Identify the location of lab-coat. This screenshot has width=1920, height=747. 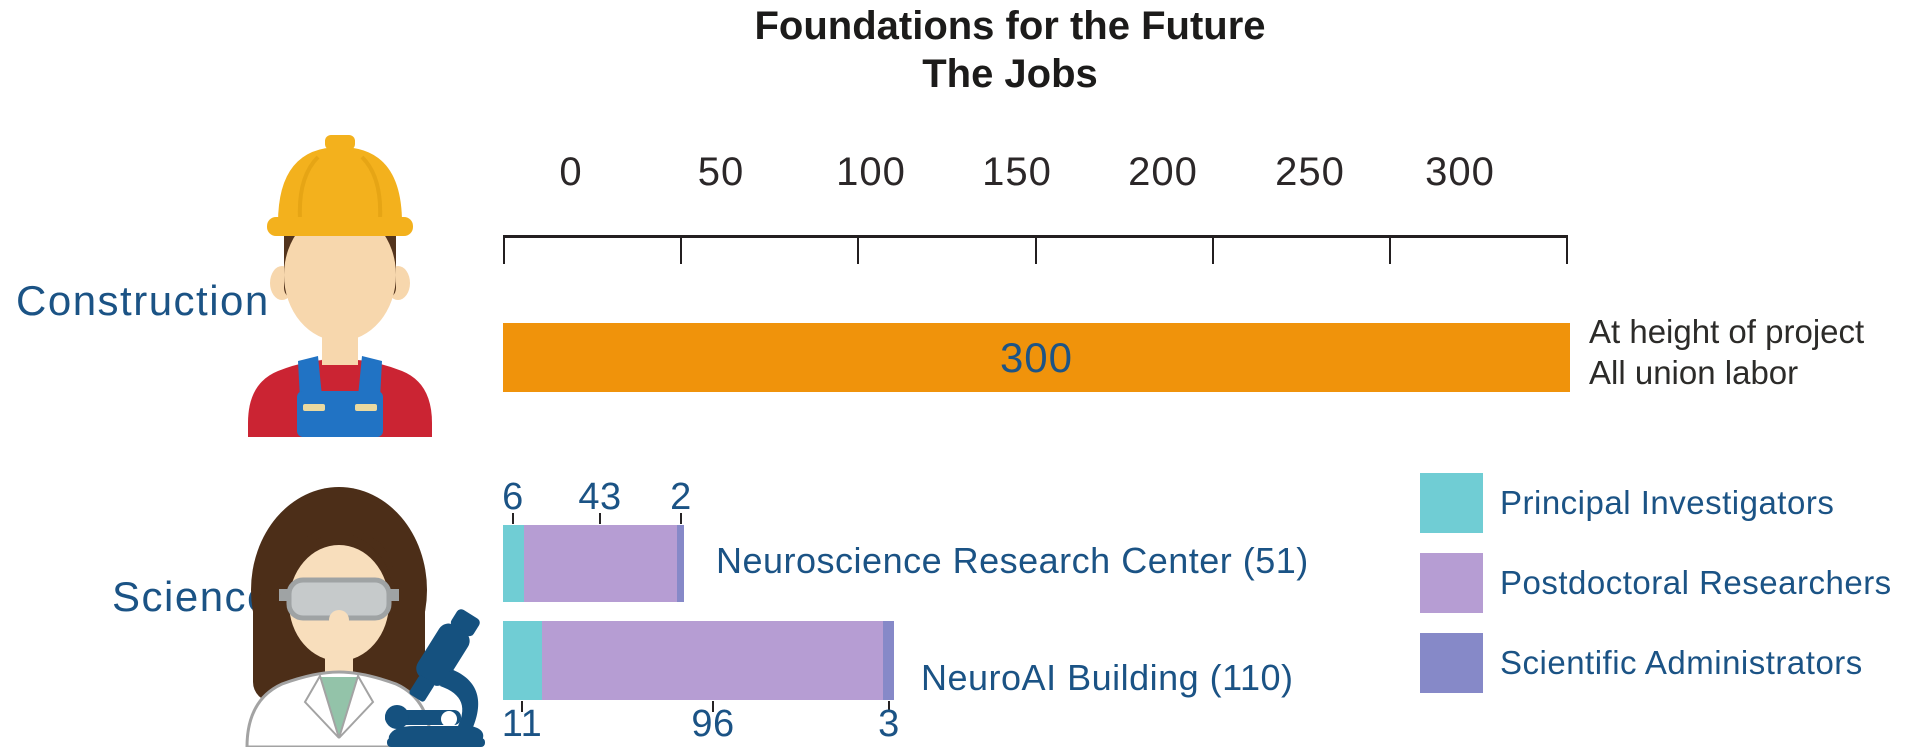
(339, 708).